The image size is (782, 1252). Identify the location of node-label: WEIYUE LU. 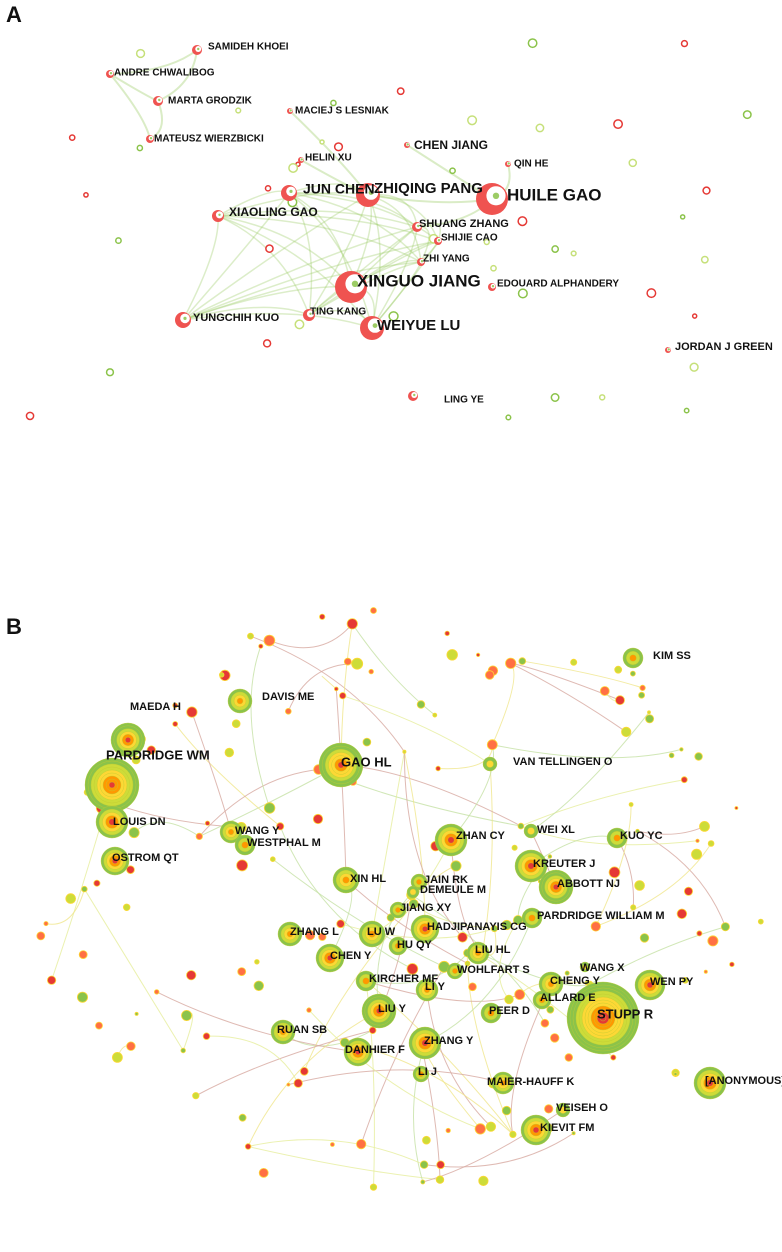
(418, 325).